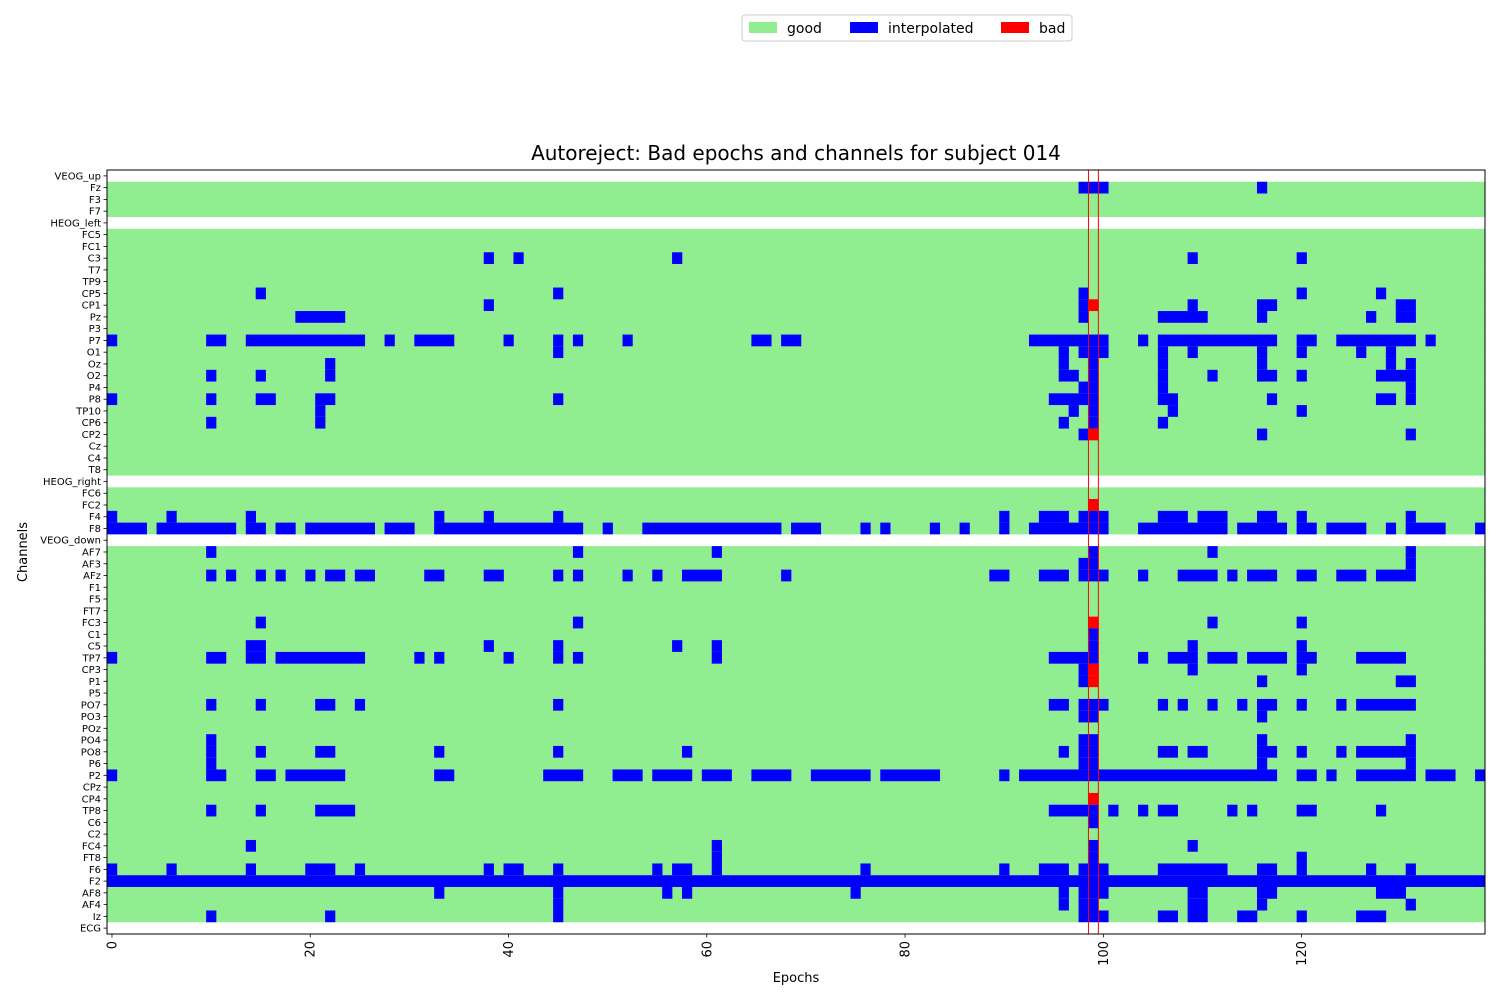 This screenshot has height=1000, width=1500. What do you see at coordinates (95, 588) in the screenshot?
I see `y-tick-label: F1` at bounding box center [95, 588].